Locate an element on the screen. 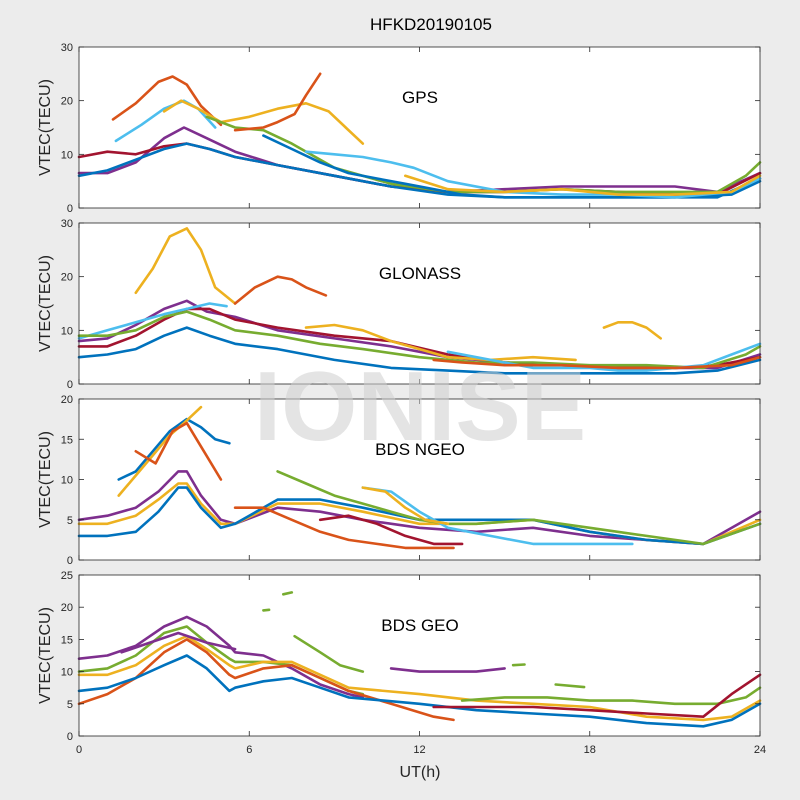 Image resolution: width=800 pixels, height=800 pixels. figure-title: HFKD20190105 is located at coordinates (431, 24).